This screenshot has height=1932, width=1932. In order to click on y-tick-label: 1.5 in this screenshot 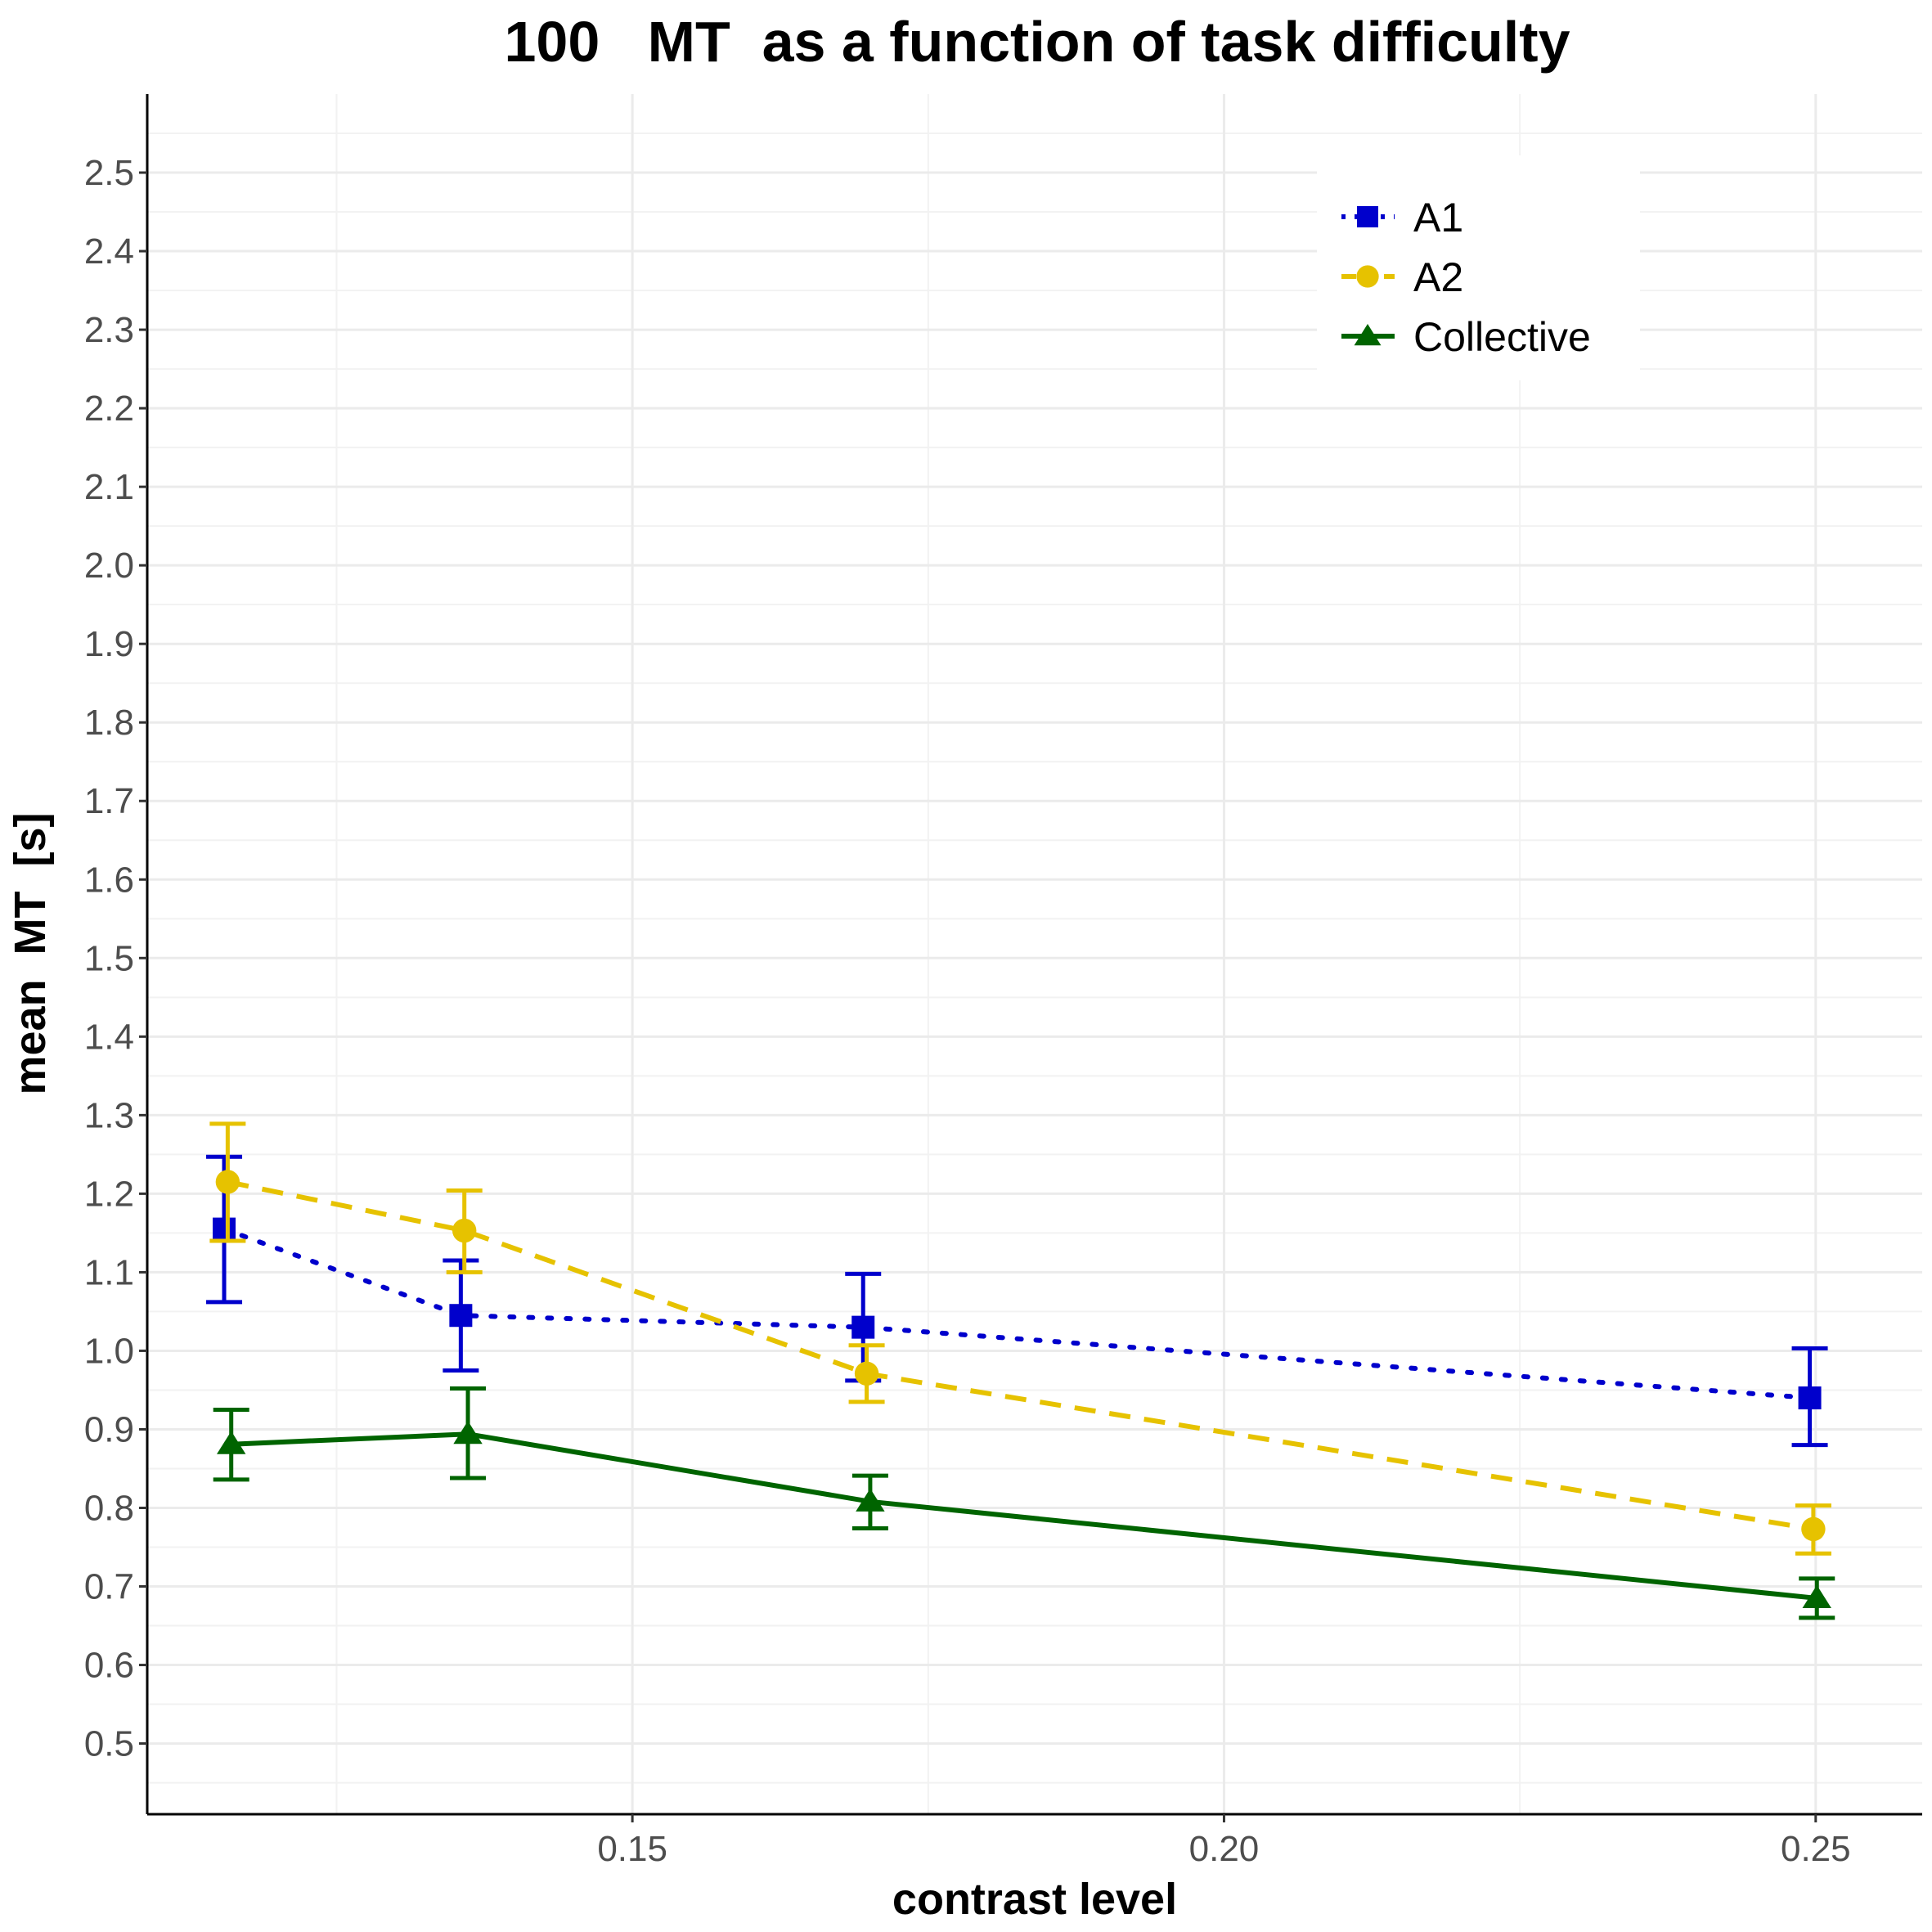, I will do `click(109, 958)`.